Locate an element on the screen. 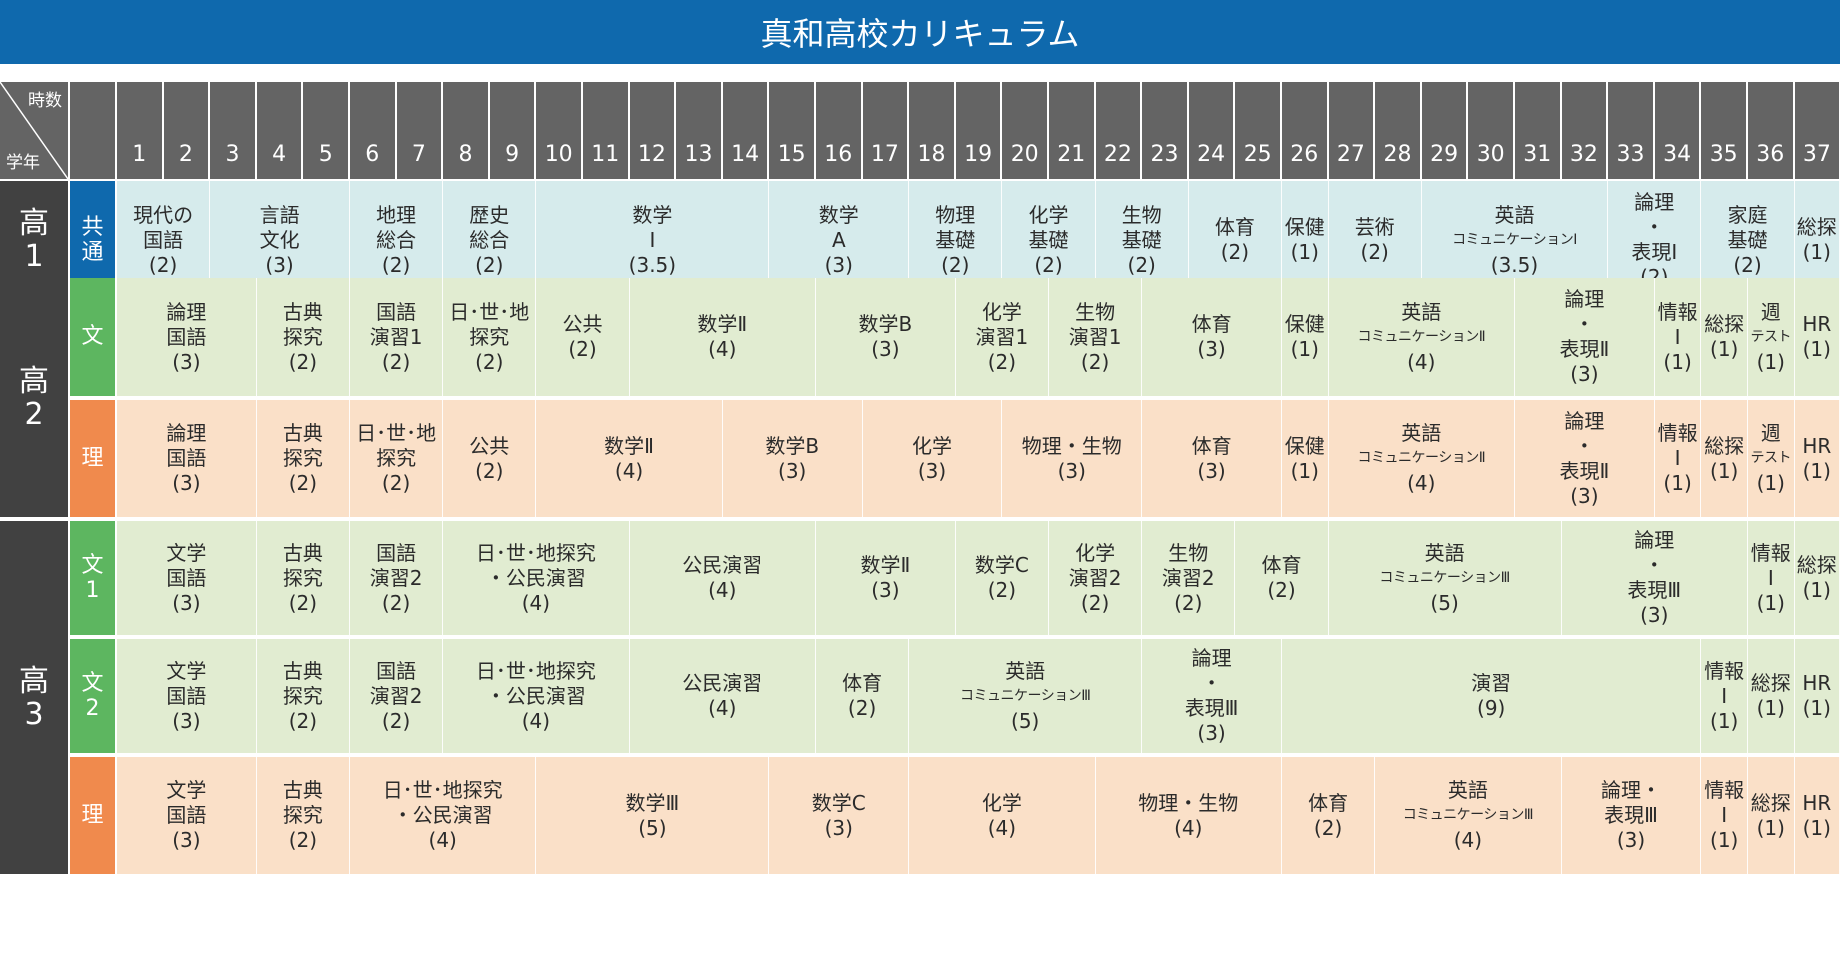 Image resolution: width=1840 pixels, height=960 pixels. subject-cell: 国語 演習2 (2) is located at coordinates (397, 696).